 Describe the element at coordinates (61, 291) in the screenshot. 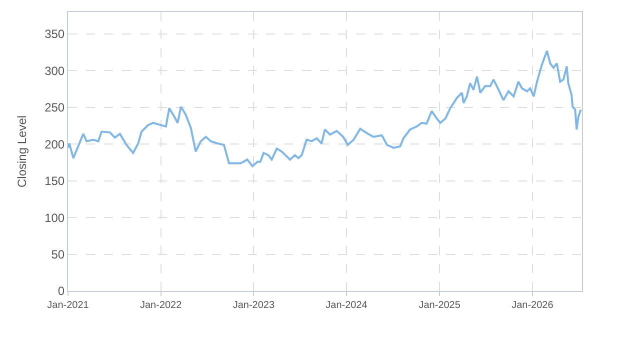

I see `y-tick-label: 0` at that location.